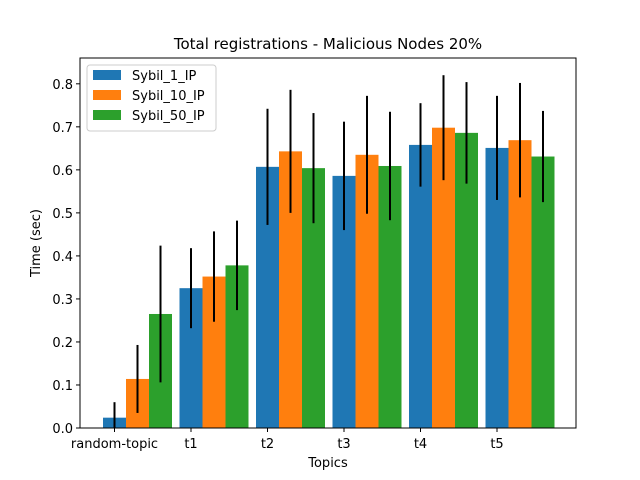 Image resolution: width=640 pixels, height=480 pixels. What do you see at coordinates (267, 444) in the screenshot?
I see `x-tick-label: t2` at bounding box center [267, 444].